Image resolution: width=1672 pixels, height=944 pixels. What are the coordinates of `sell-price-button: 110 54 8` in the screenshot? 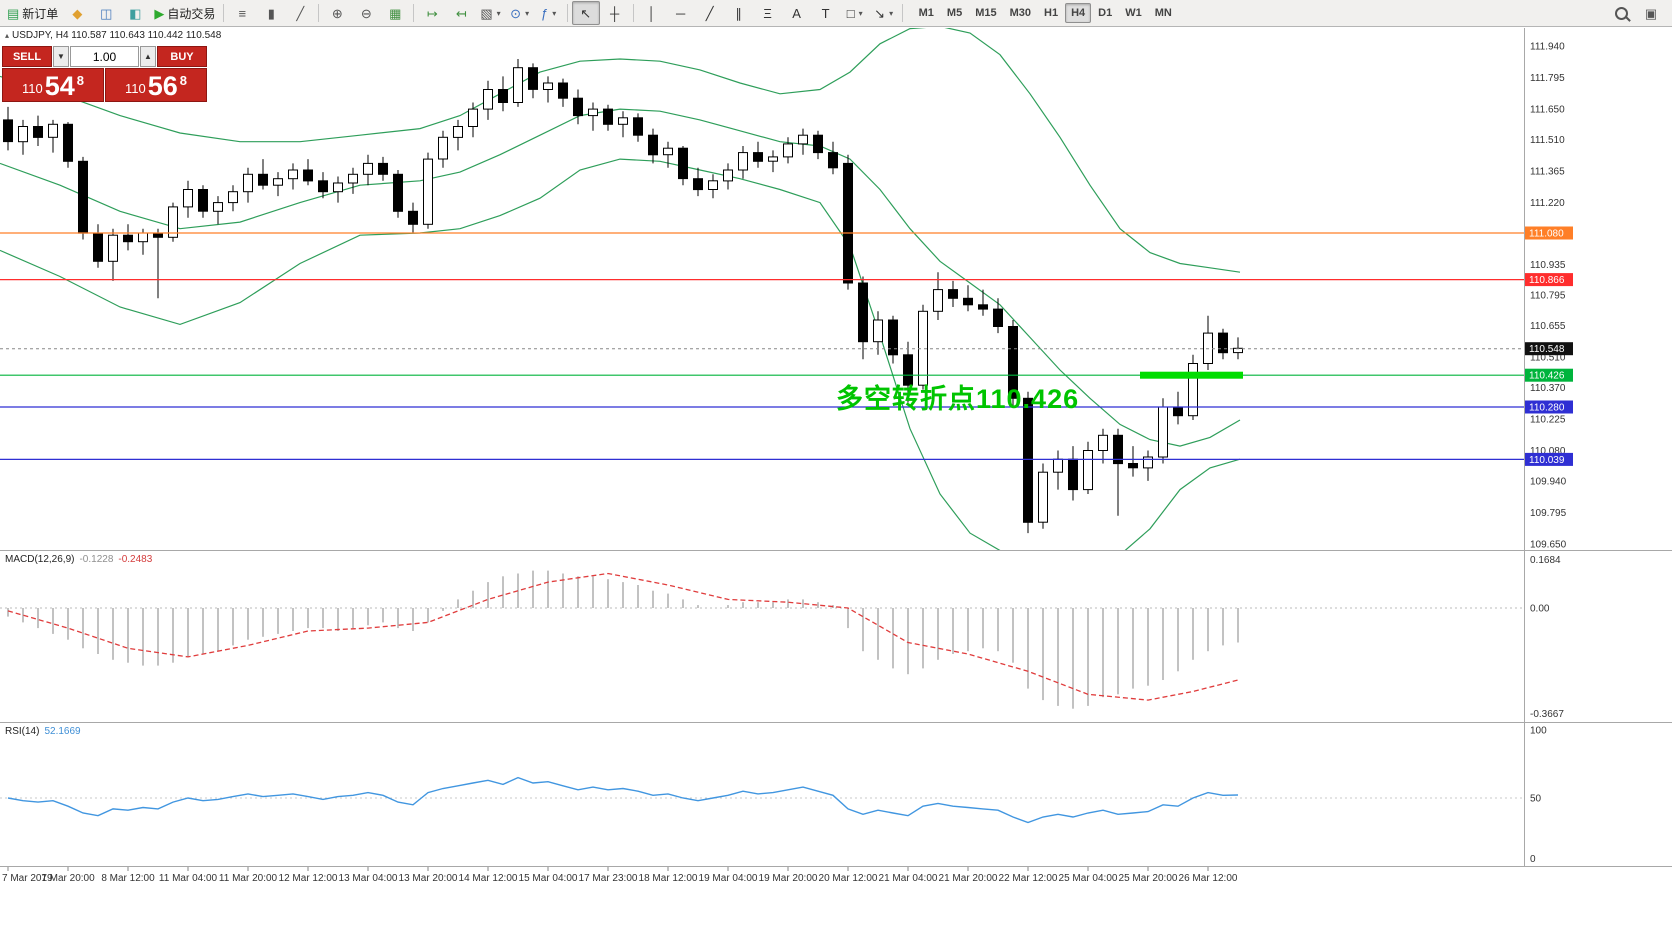 It's located at (53, 85).